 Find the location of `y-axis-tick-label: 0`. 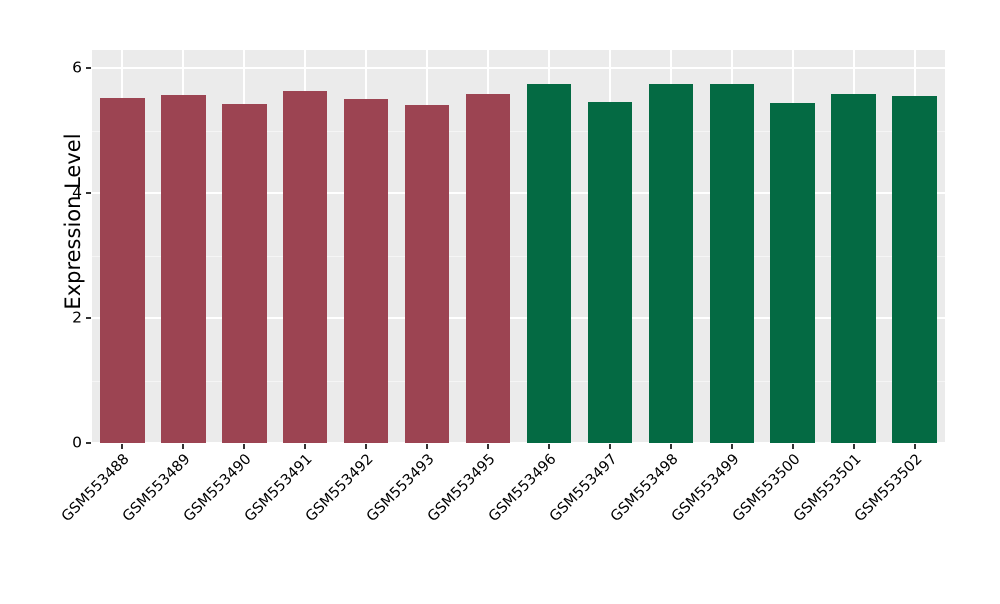

y-axis-tick-label: 0 is located at coordinates (77, 442).